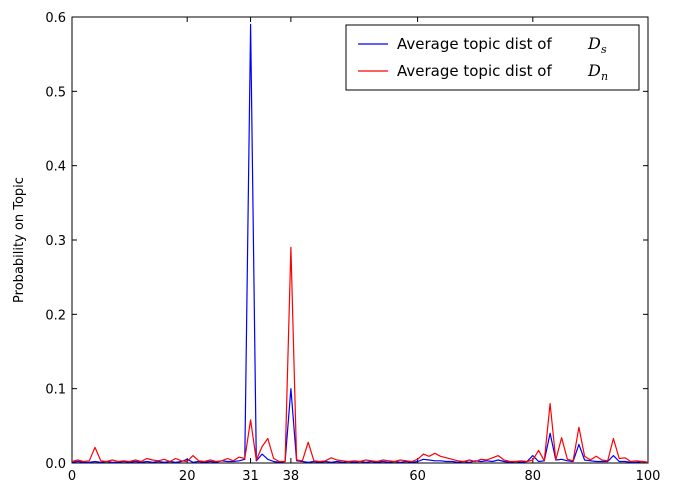 This screenshot has width=674, height=487. Describe the element at coordinates (291, 476) in the screenshot. I see `x-tick-label: 38` at that location.